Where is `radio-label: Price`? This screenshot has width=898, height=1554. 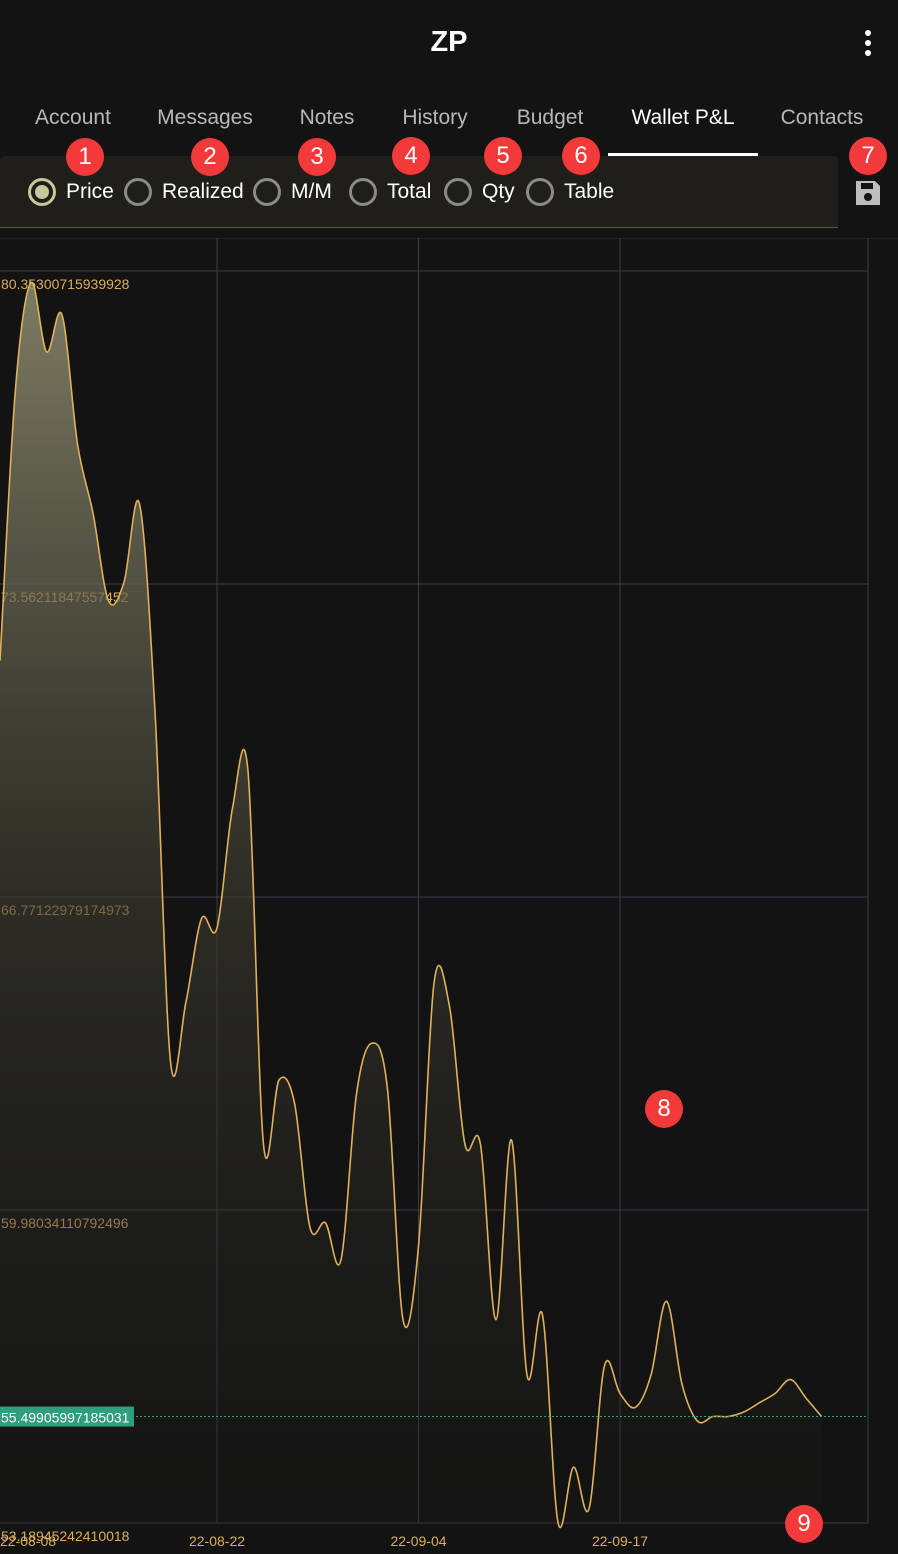 radio-label: Price is located at coordinates (90, 191).